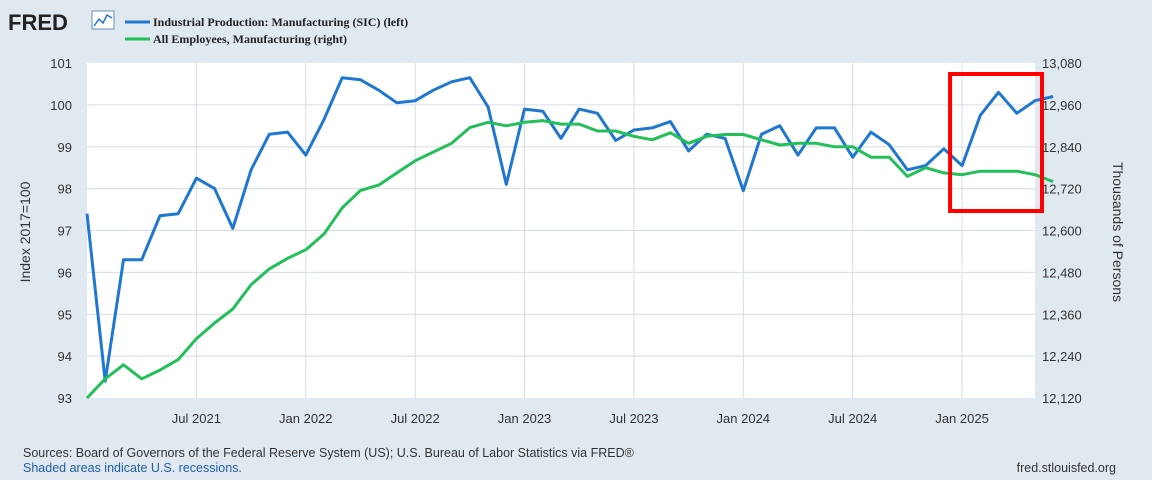 The image size is (1152, 480). What do you see at coordinates (1062, 356) in the screenshot?
I see `y-right-tick-label: 12,240` at bounding box center [1062, 356].